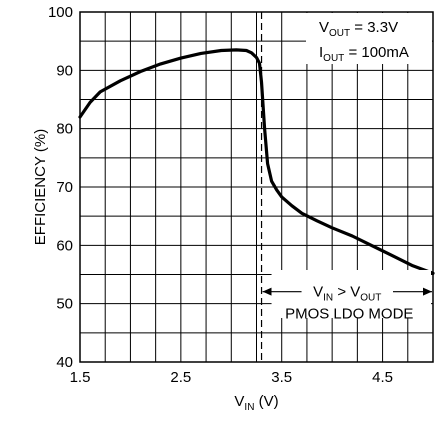 The image size is (442, 421). Describe the element at coordinates (281, 377) in the screenshot. I see `x-tick-label: 3.5` at that location.